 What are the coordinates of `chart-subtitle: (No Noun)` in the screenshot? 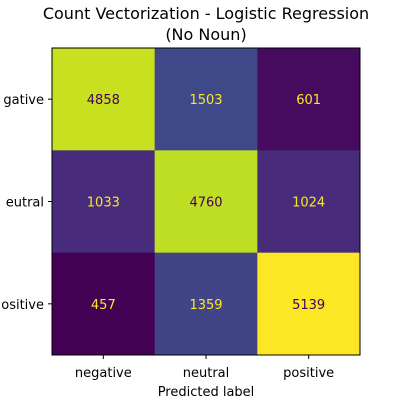 It's located at (205, 34).